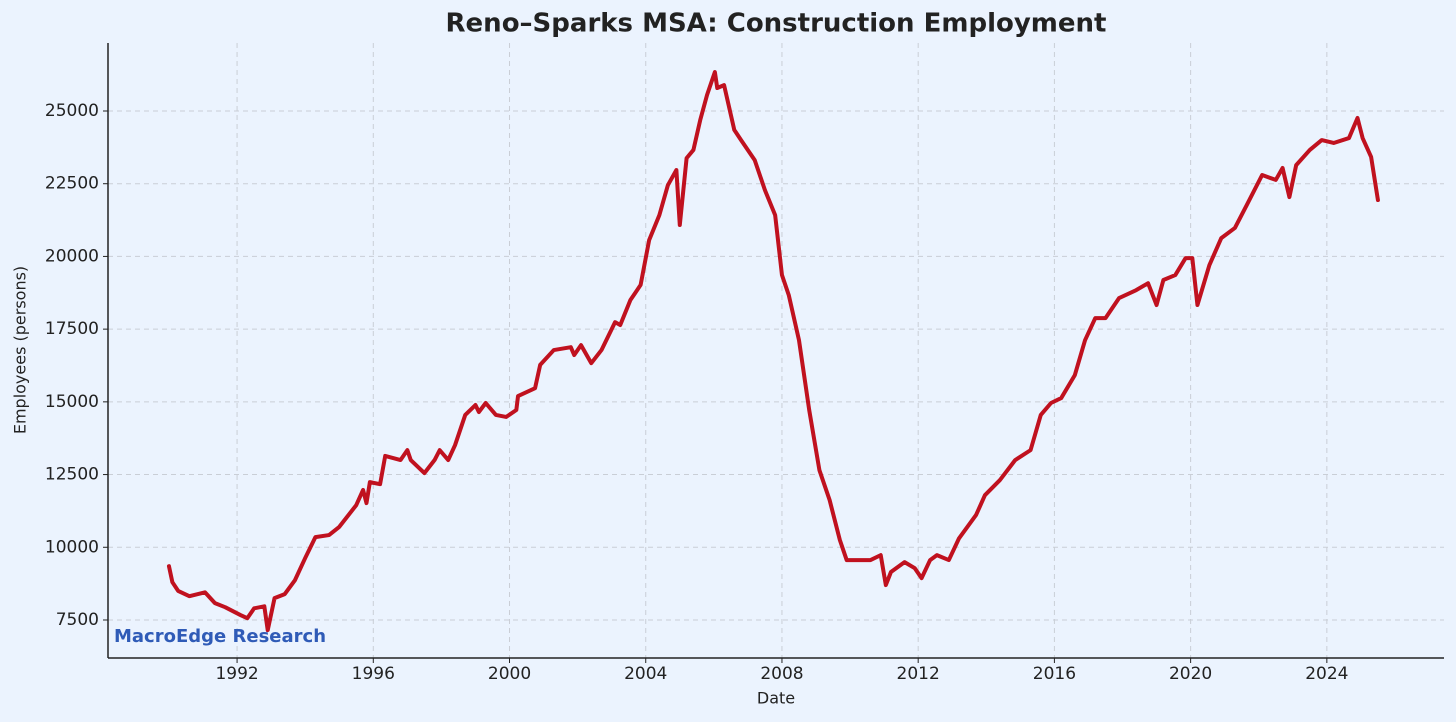 The height and width of the screenshot is (722, 1456). I want to click on y-tick-label: 20000, so click(72, 256).